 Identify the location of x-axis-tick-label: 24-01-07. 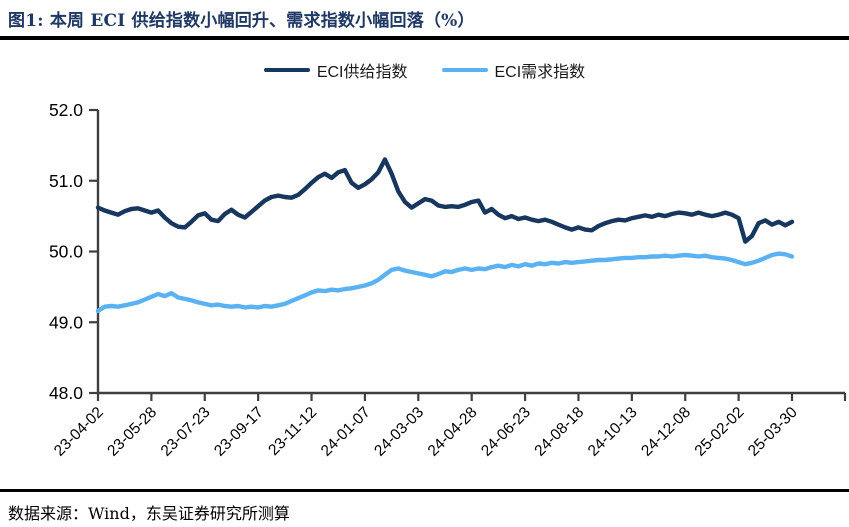
(346, 432).